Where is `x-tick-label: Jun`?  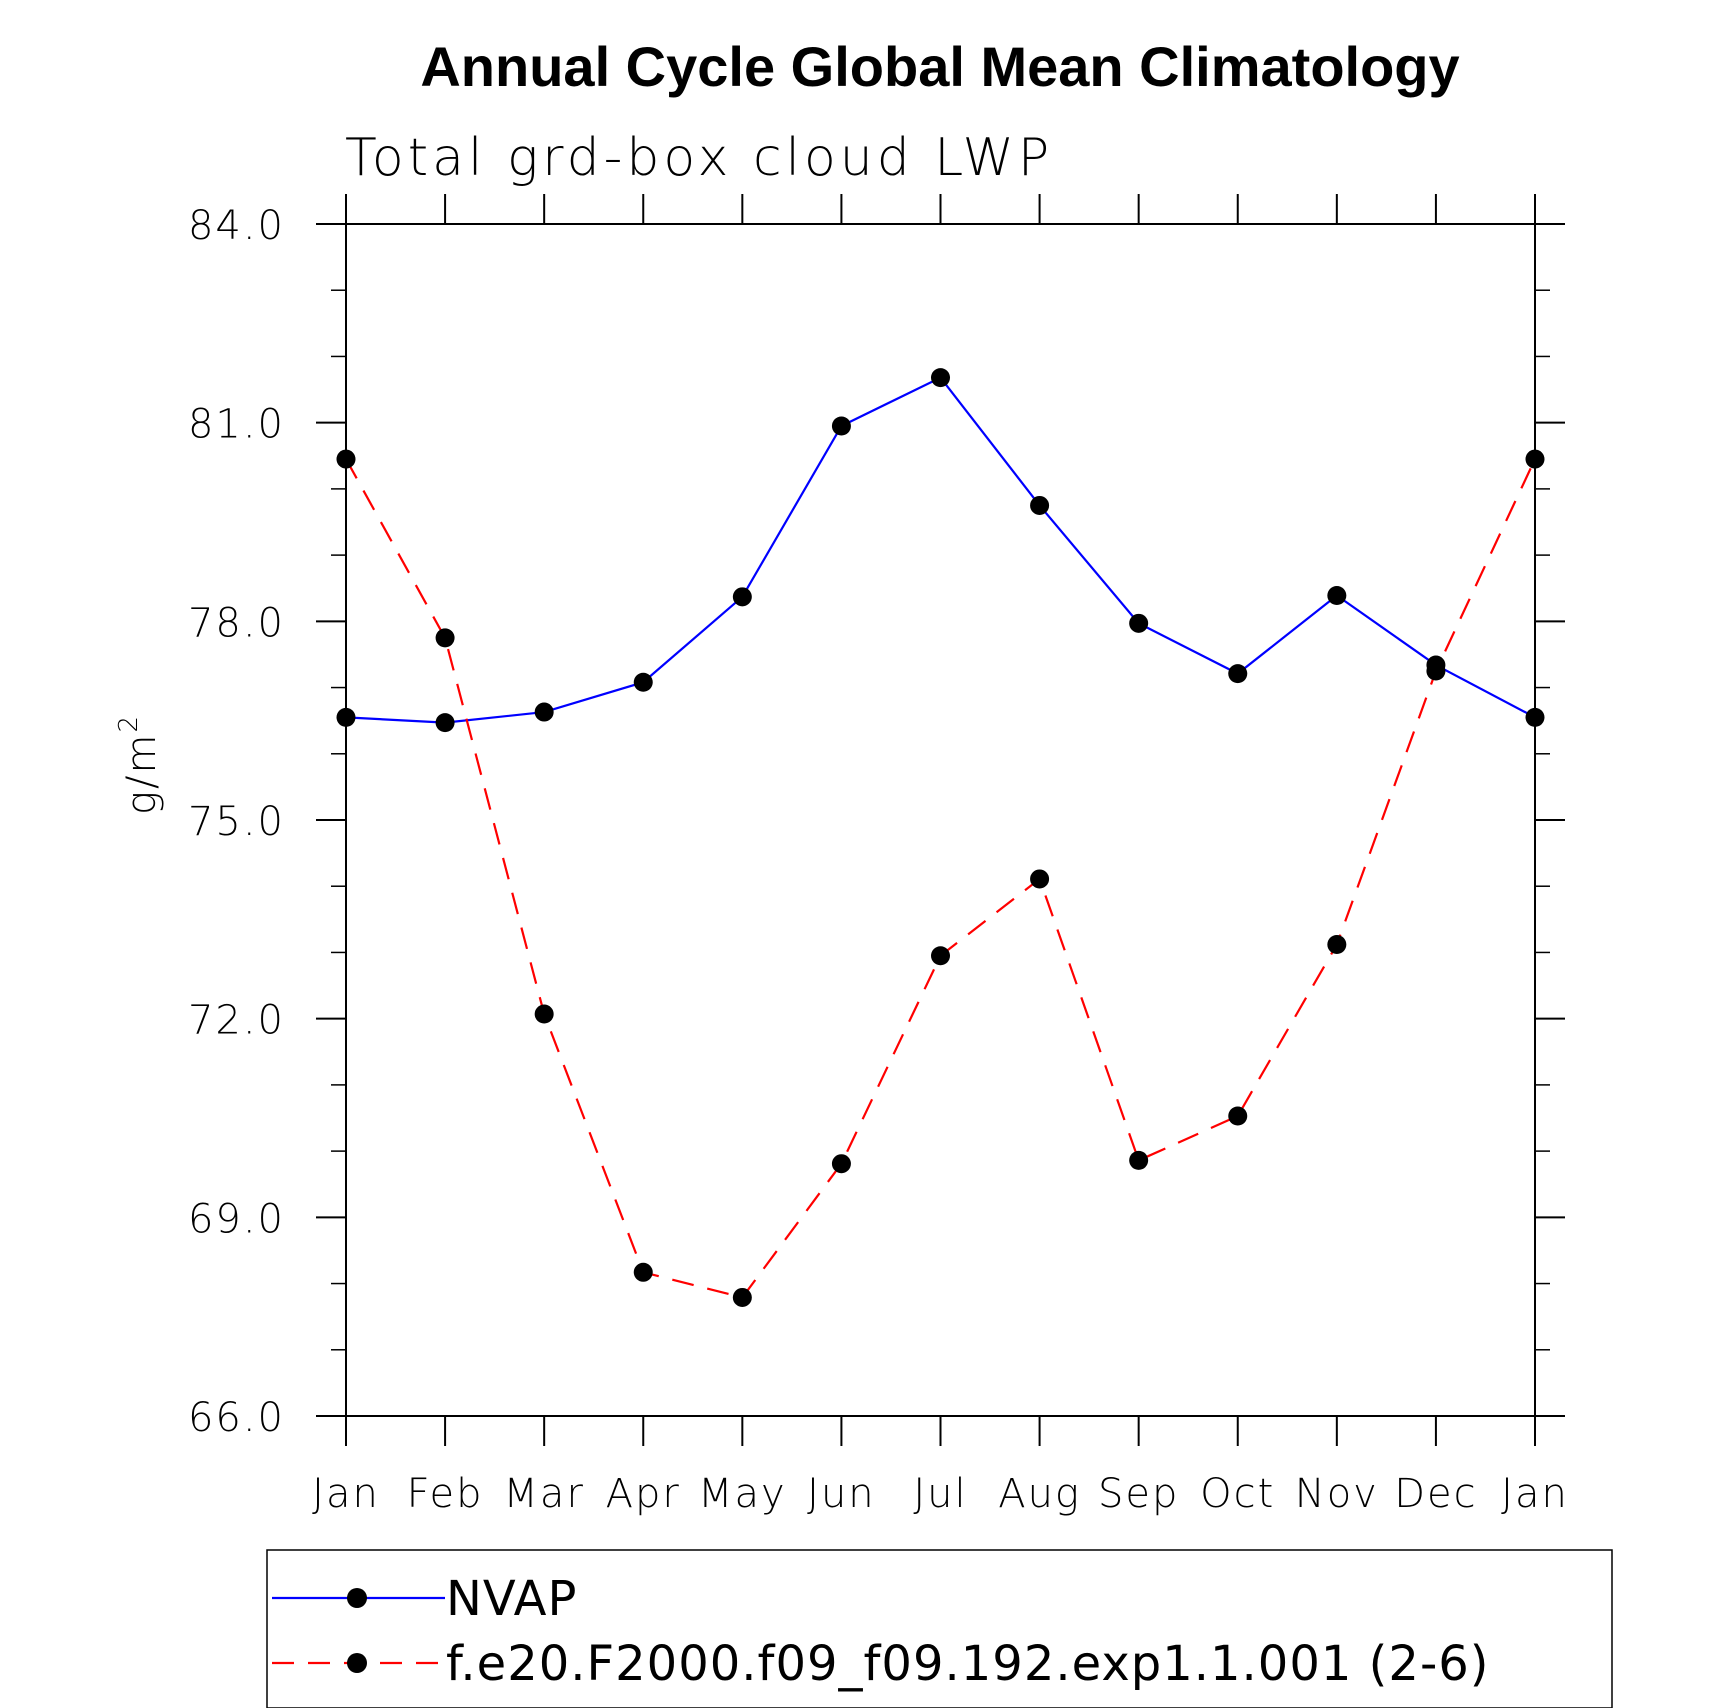 x-tick-label: Jun is located at coordinates (841, 1494).